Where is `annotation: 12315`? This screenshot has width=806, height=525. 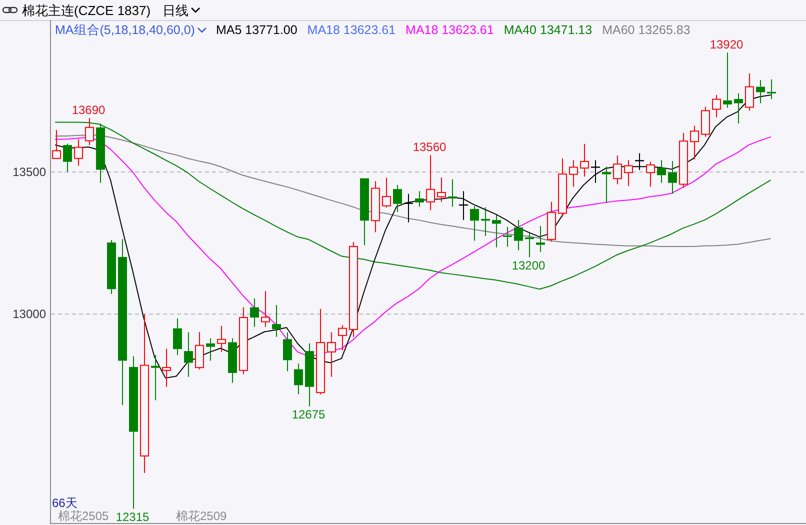 annotation: 12315 is located at coordinates (133, 517).